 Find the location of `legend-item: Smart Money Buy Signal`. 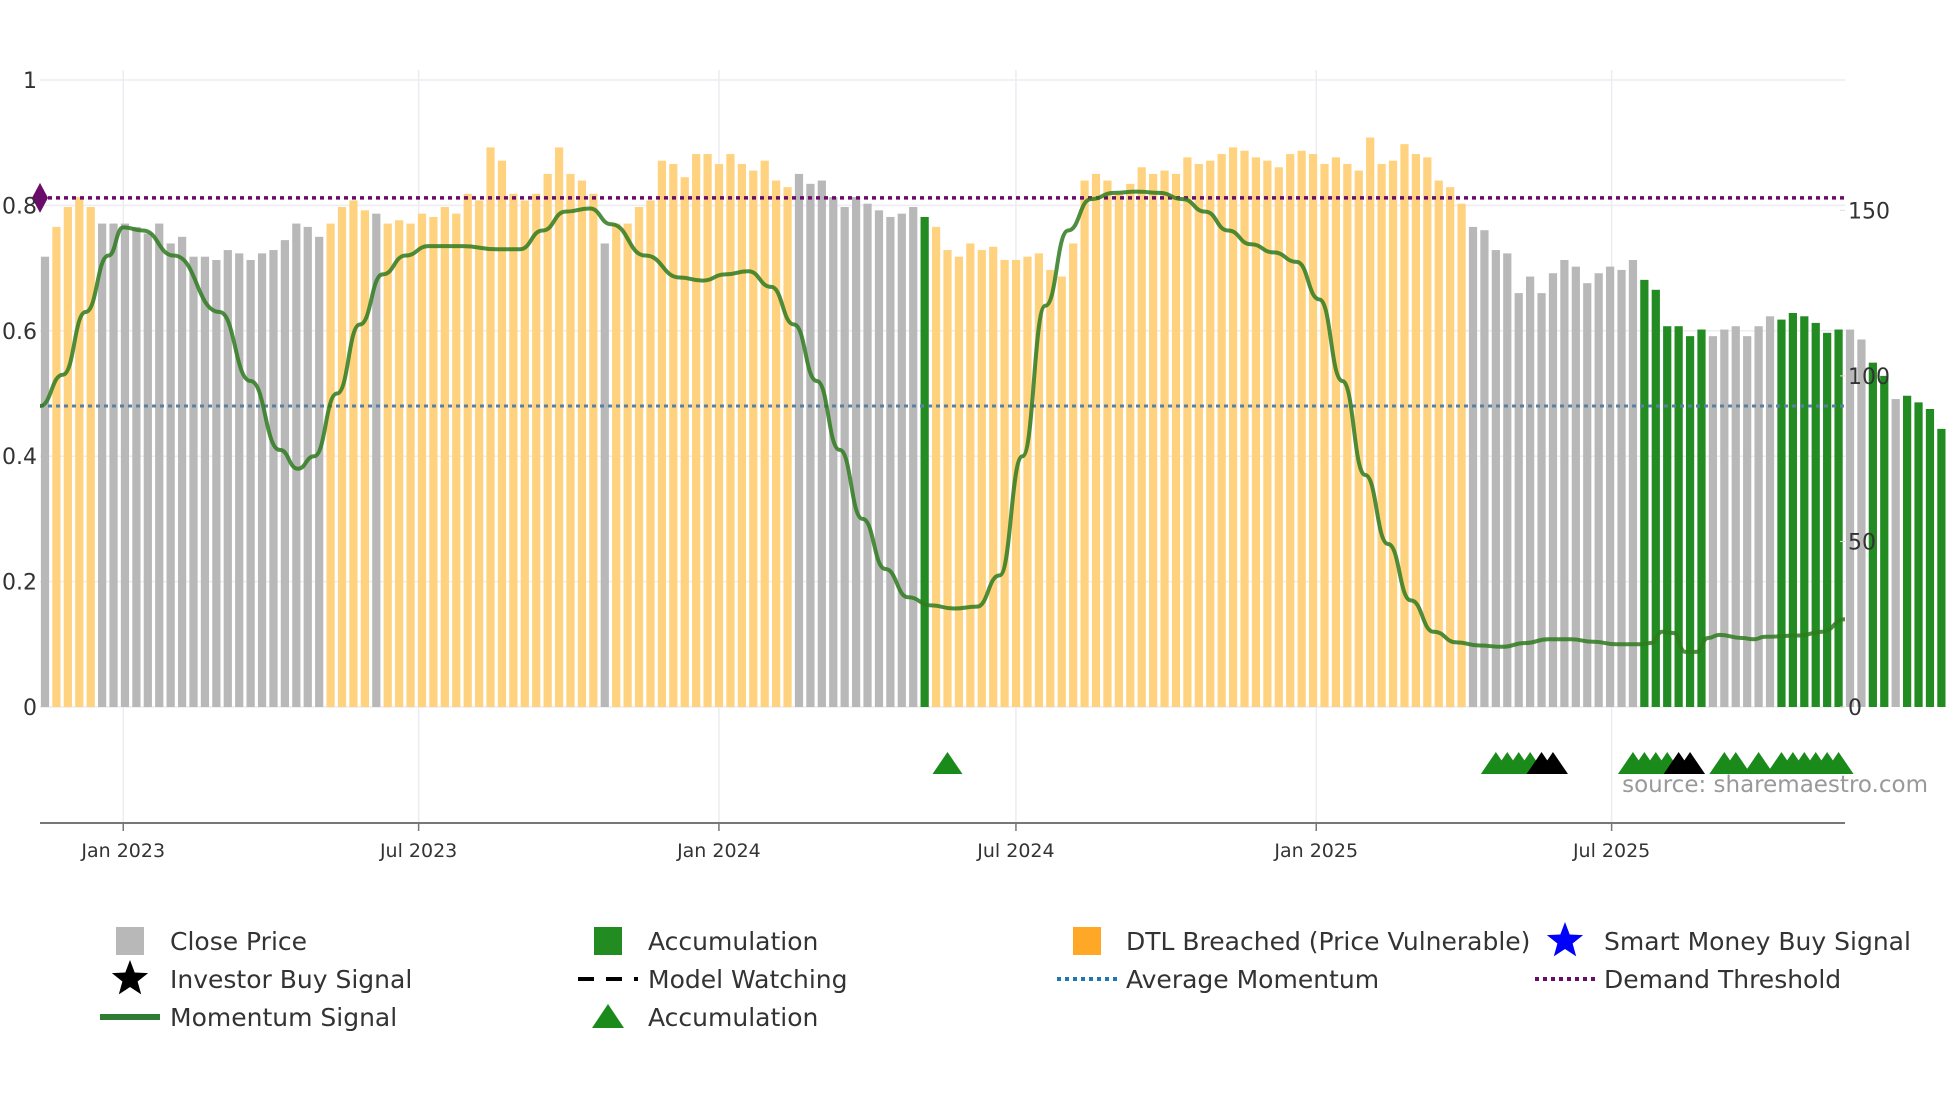

legend-item: Smart Money Buy Signal is located at coordinates (1728, 939).